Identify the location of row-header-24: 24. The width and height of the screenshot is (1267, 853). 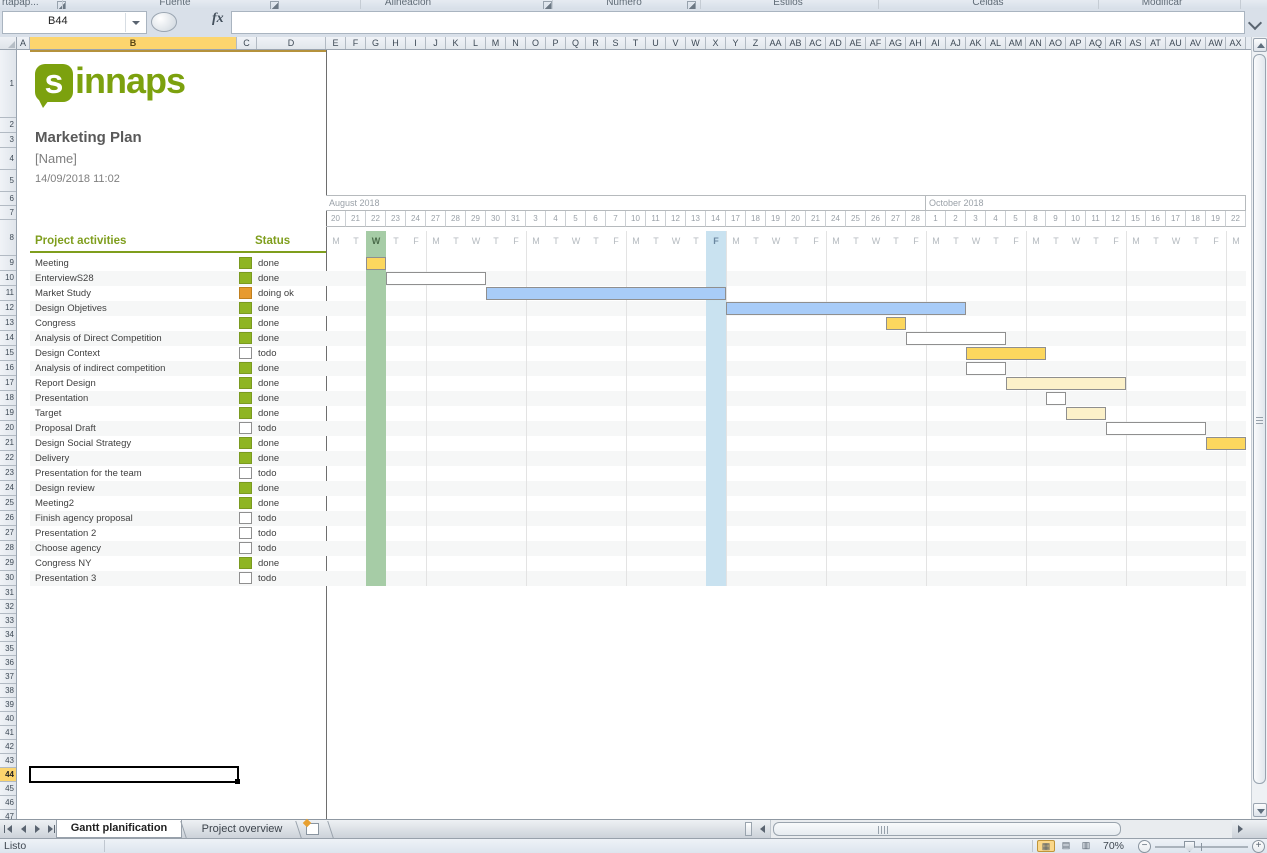
(8, 488).